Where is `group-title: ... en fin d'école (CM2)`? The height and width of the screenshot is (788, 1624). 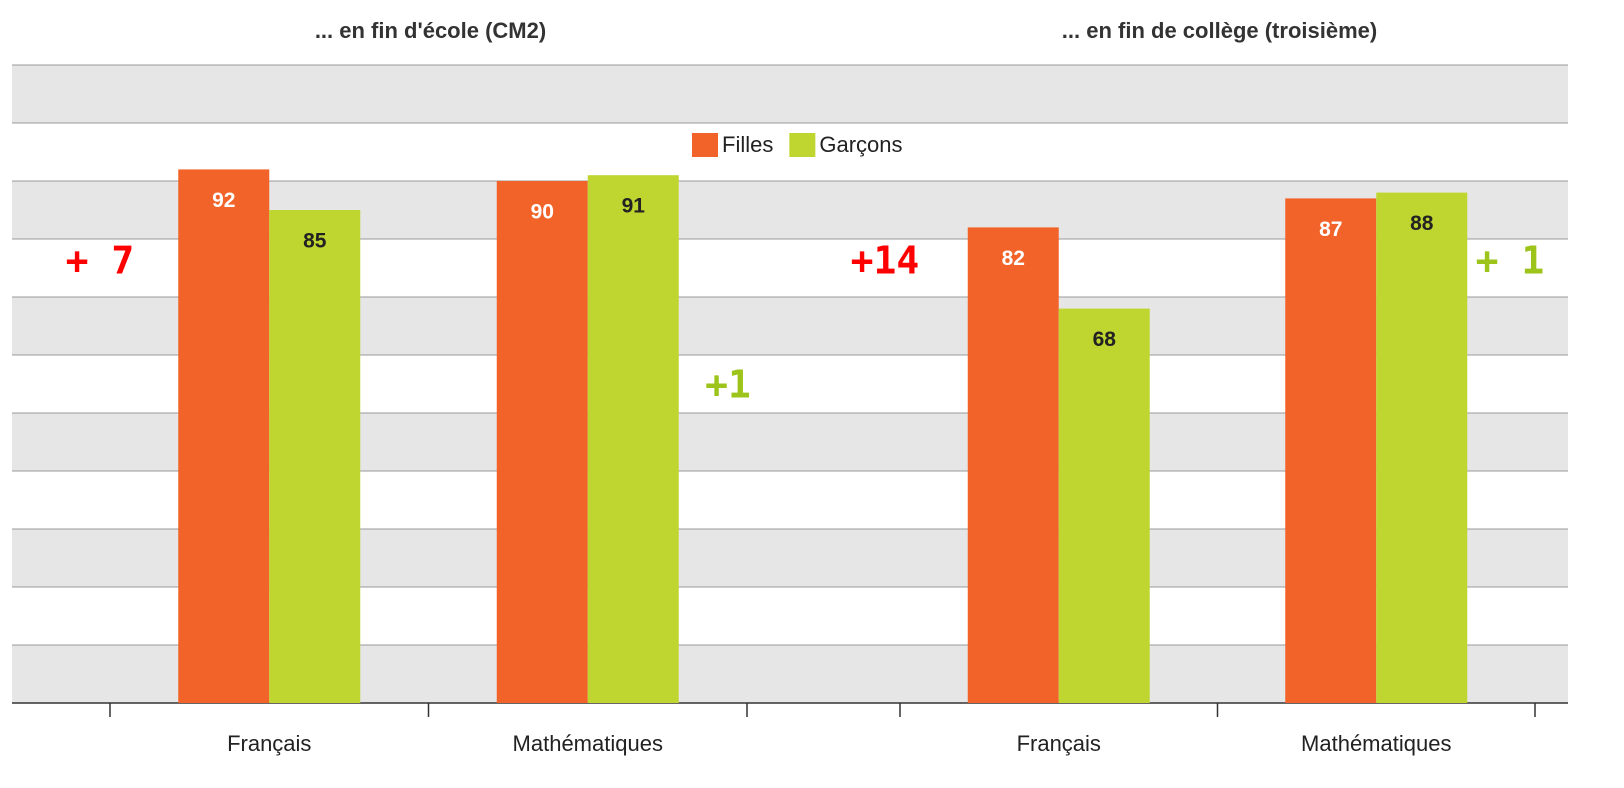 group-title: ... en fin d'école (CM2) is located at coordinates (430, 30).